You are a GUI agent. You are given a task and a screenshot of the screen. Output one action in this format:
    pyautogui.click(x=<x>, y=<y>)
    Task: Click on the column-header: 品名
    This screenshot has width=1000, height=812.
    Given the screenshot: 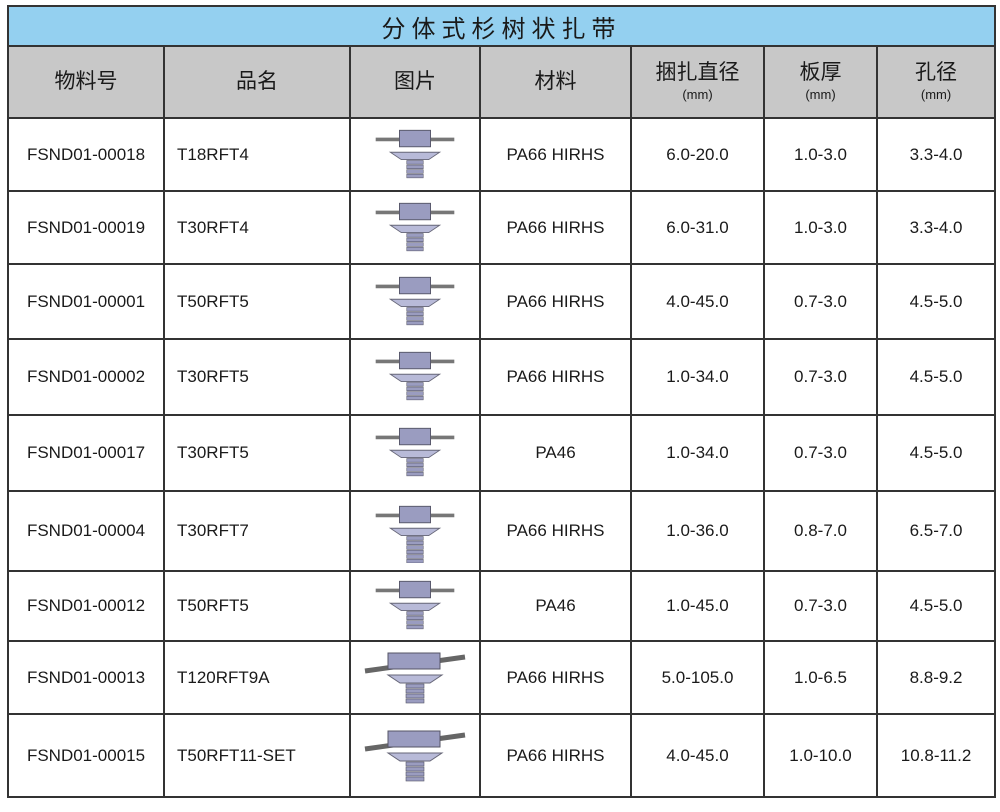 What is the action you would take?
    pyautogui.click(x=257, y=82)
    